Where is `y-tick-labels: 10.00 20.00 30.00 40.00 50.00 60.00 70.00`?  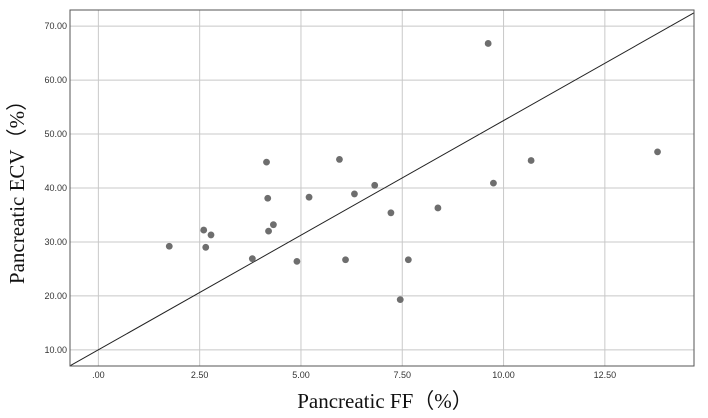
y-tick-labels: 10.00 20.00 30.00 40.00 50.00 60.00 70.00 is located at coordinates (55, 188).